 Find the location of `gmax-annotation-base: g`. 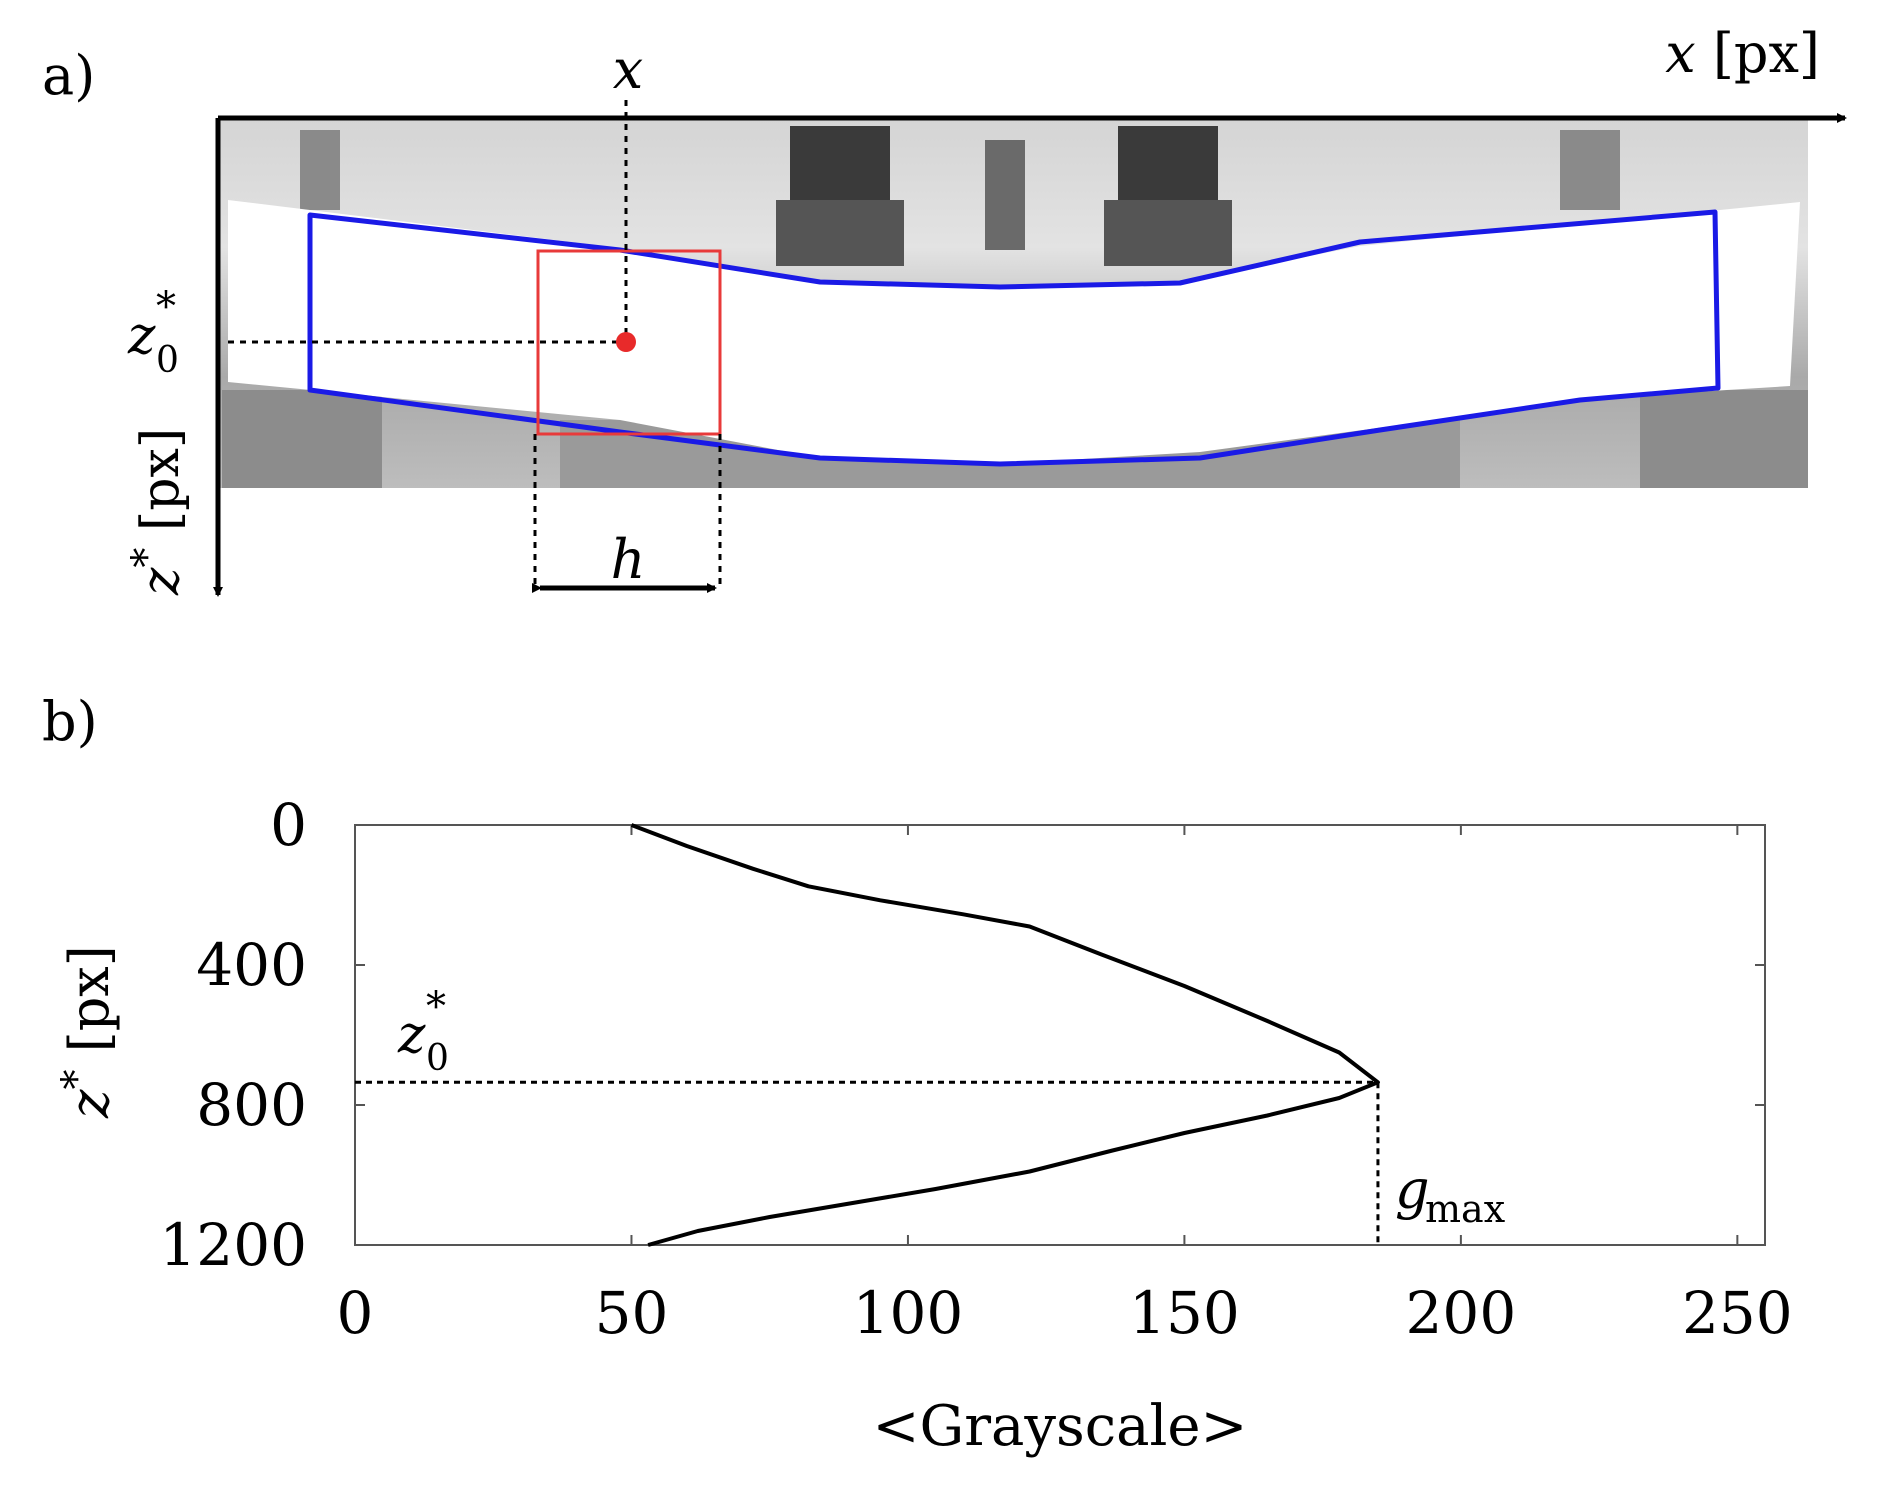

gmax-annotation-base: g is located at coordinates (1412, 1189).